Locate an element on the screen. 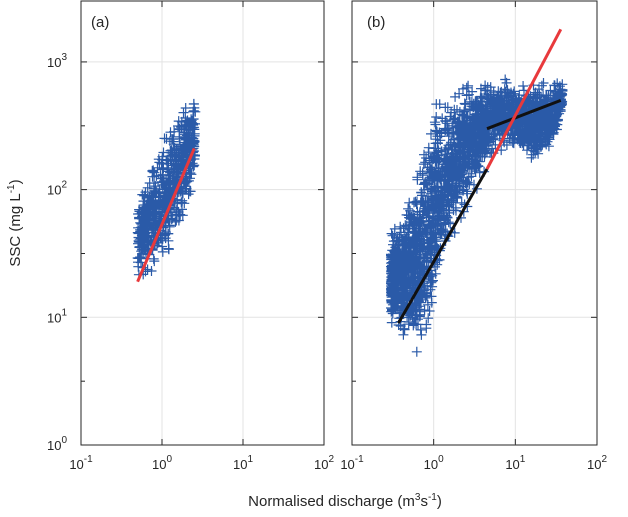  x-axis-label-mid: s is located at coordinates (424, 501).